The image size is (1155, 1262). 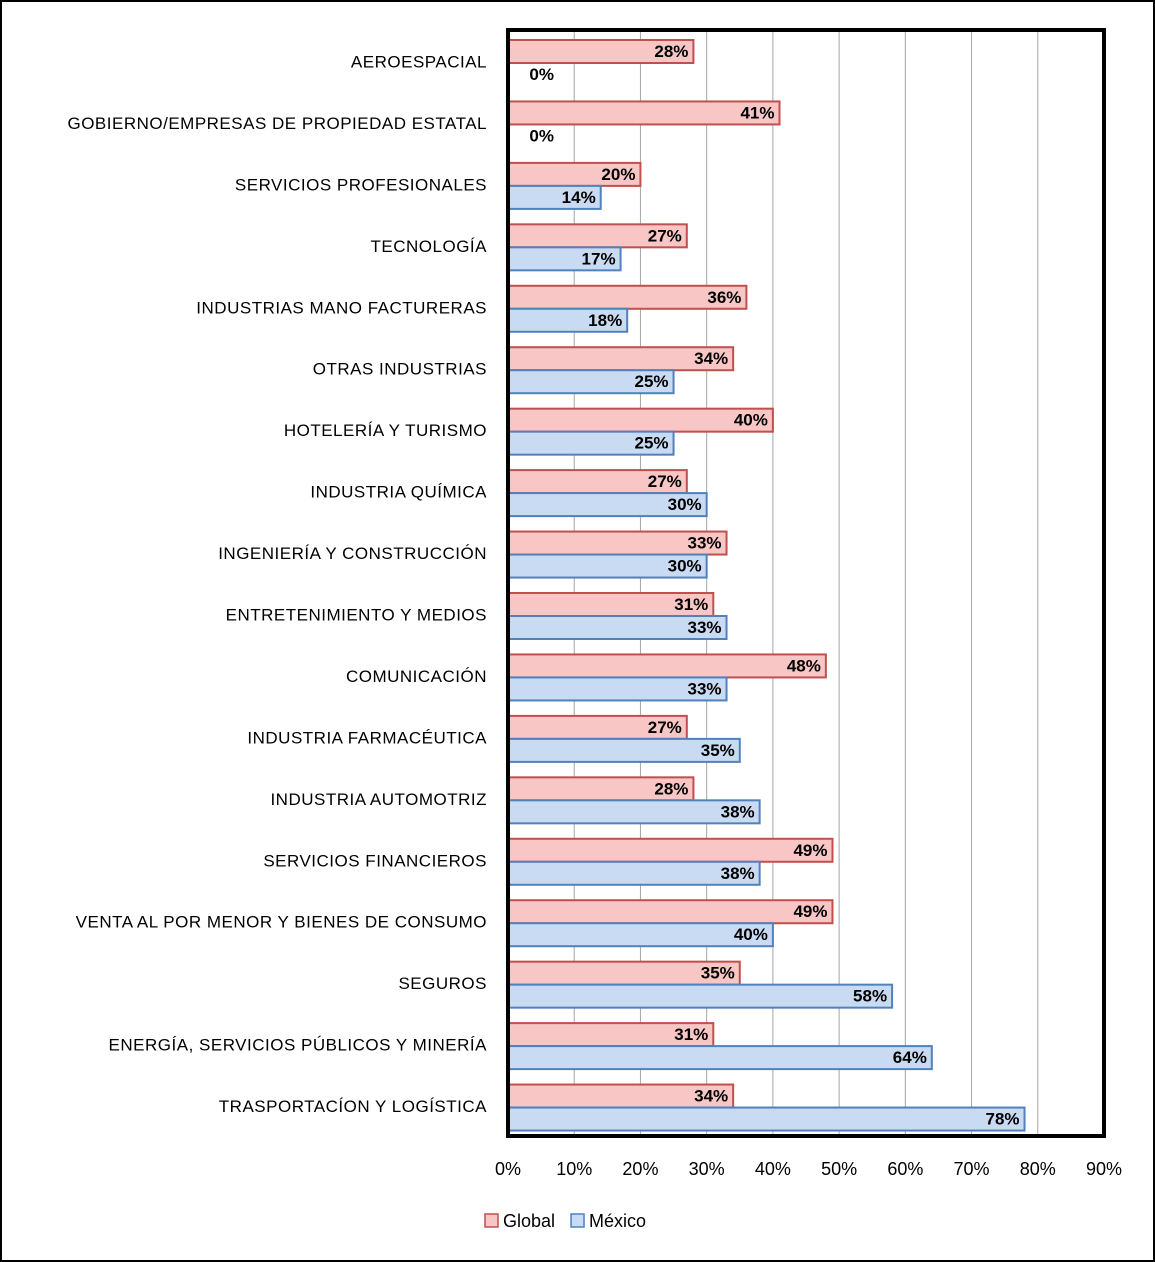 I want to click on y-tick-label: HOTELERÍA Y TURISMO, so click(x=385, y=430).